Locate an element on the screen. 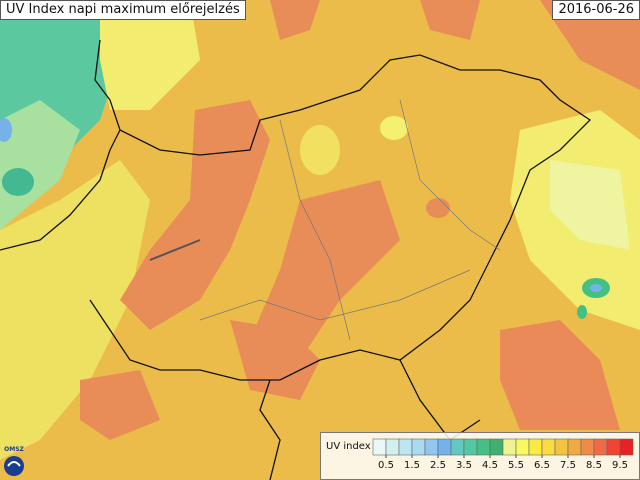 This screenshot has width=640, height=480. uv-zone-green is located at coordinates (582, 312).